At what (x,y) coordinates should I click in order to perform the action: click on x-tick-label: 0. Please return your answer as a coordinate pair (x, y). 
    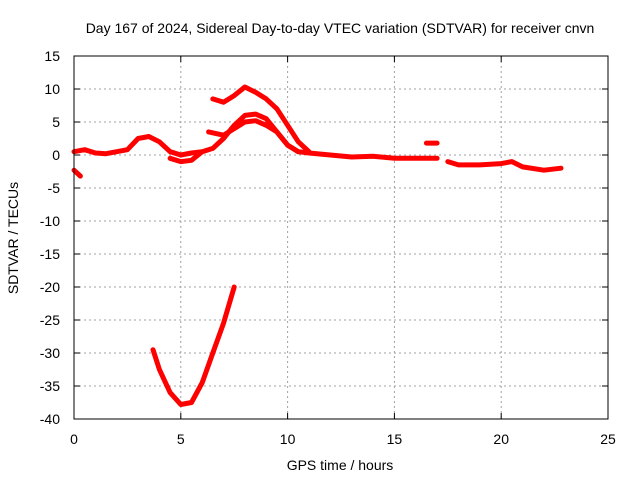
    Looking at the image, I should click on (74, 439).